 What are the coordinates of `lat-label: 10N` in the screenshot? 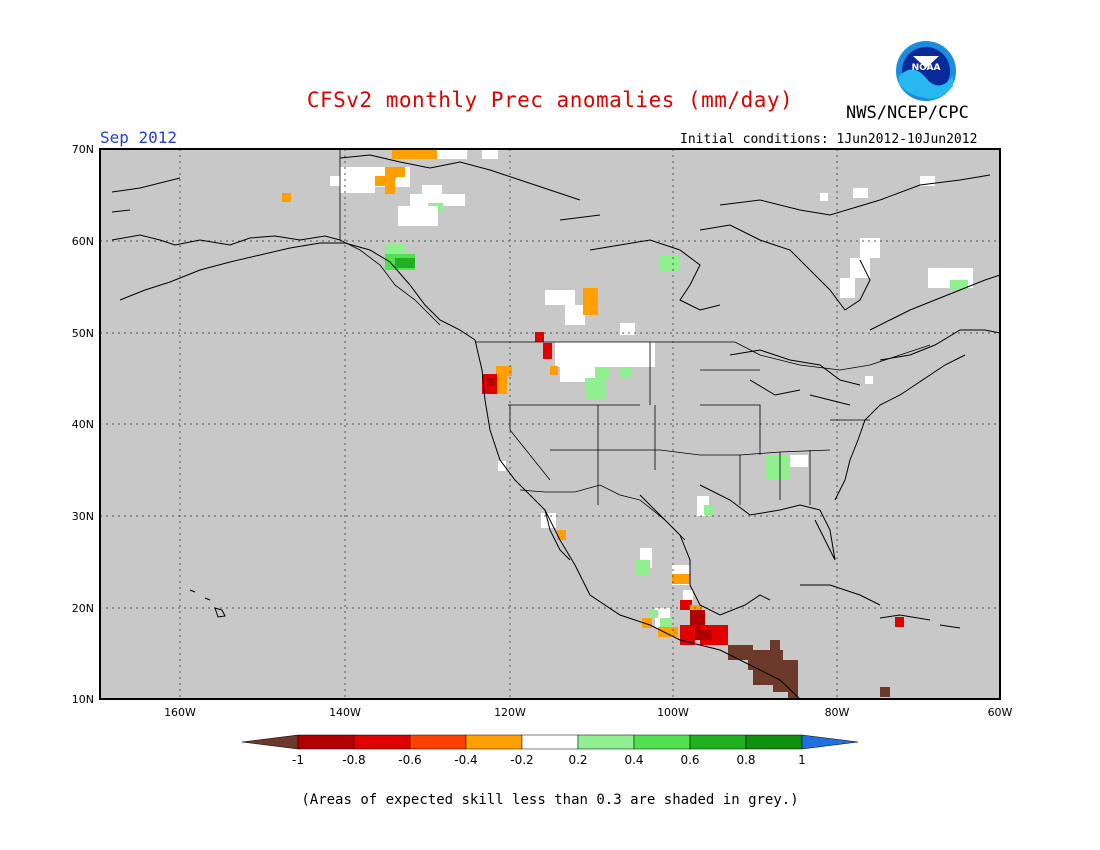 It's located at (82, 699).